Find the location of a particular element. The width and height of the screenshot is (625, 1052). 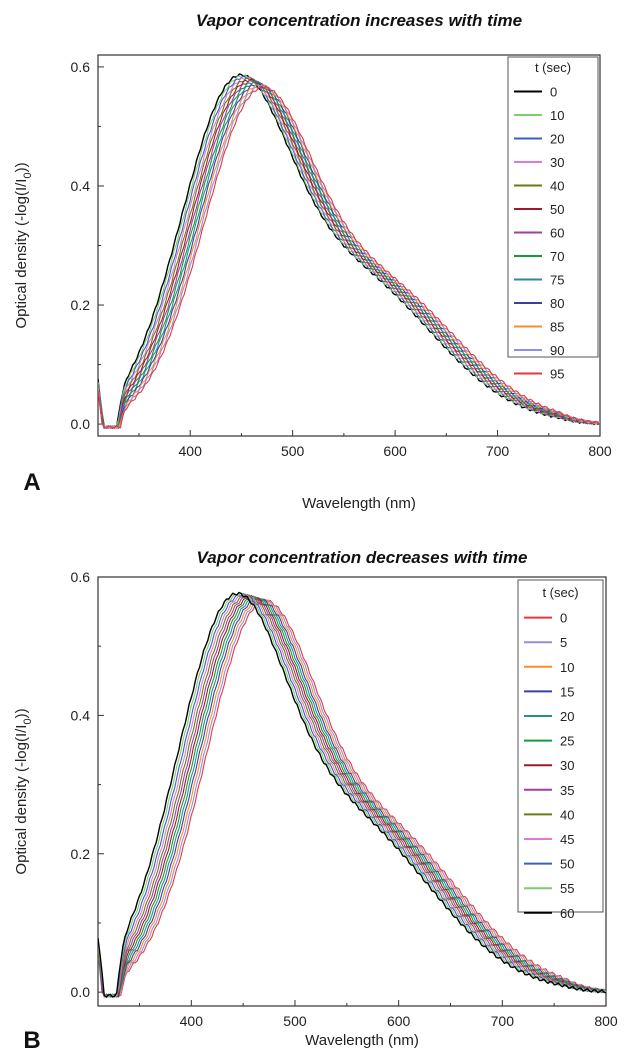

legend-label-15: 15 is located at coordinates (567, 691).